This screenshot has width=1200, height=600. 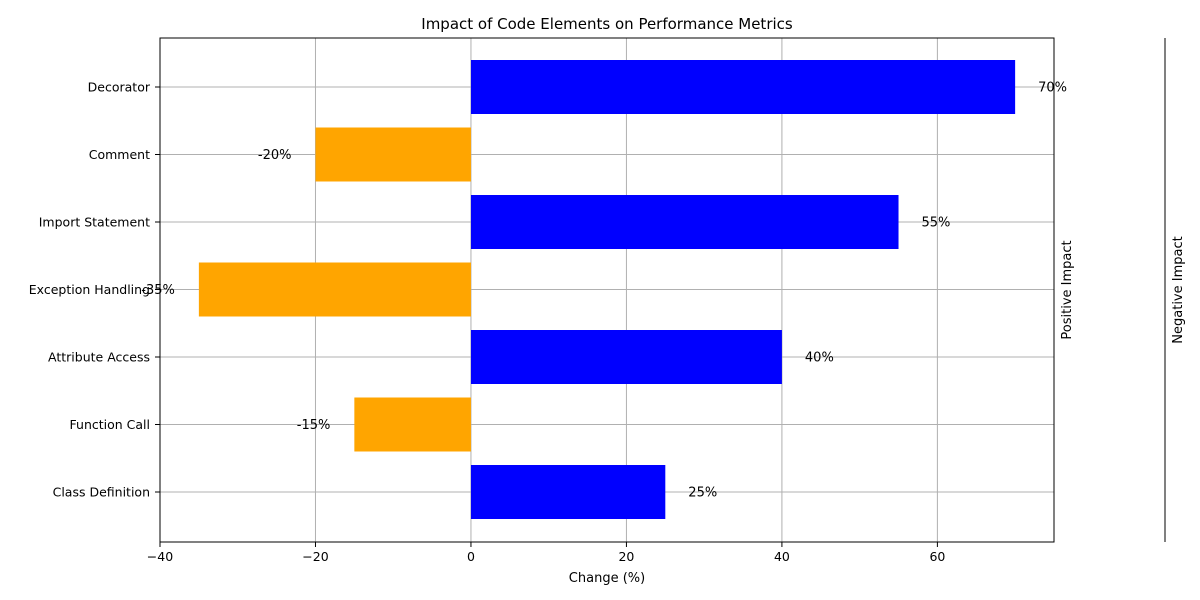 I want to click on x-axis-label: Change (%), so click(x=607, y=578).